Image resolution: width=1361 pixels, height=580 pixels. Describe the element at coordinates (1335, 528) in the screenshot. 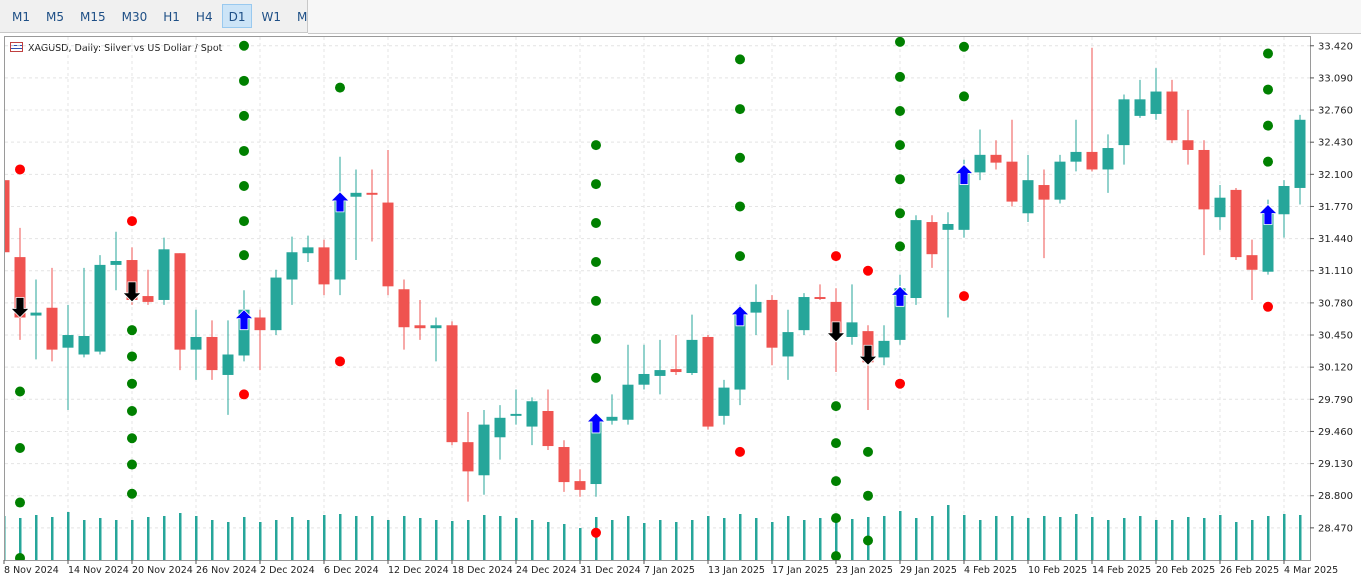

I see `y-tick-label: 28.470` at that location.